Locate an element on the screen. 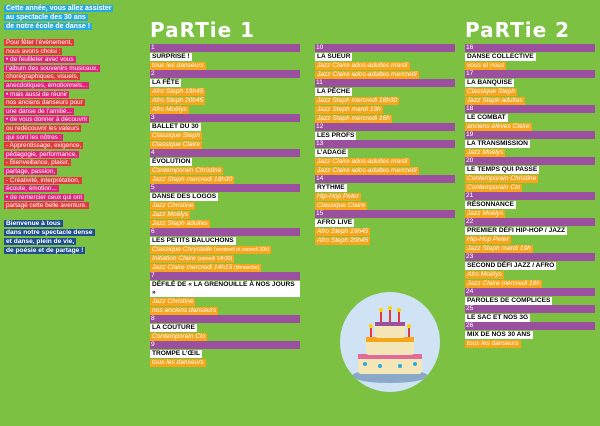 This screenshot has width=600, height=426. welcome-line-text: Bienvenue à tous is located at coordinates (33, 223).